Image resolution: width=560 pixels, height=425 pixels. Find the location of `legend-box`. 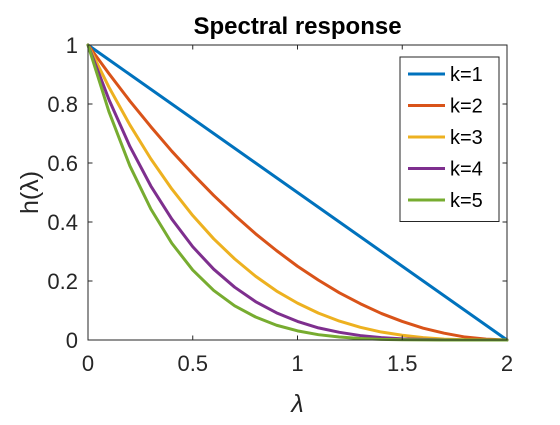

legend-box is located at coordinates (449, 139).